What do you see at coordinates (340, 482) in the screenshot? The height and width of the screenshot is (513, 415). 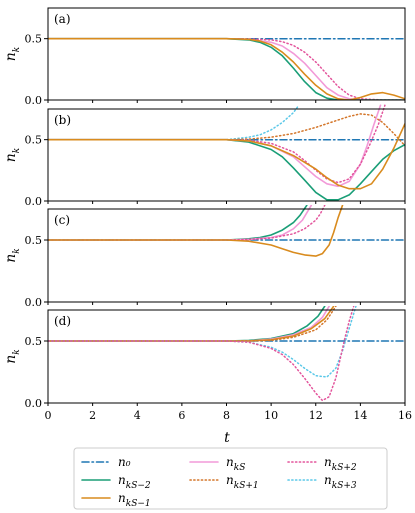 I see `legend-label: nkS+3` at bounding box center [340, 482].